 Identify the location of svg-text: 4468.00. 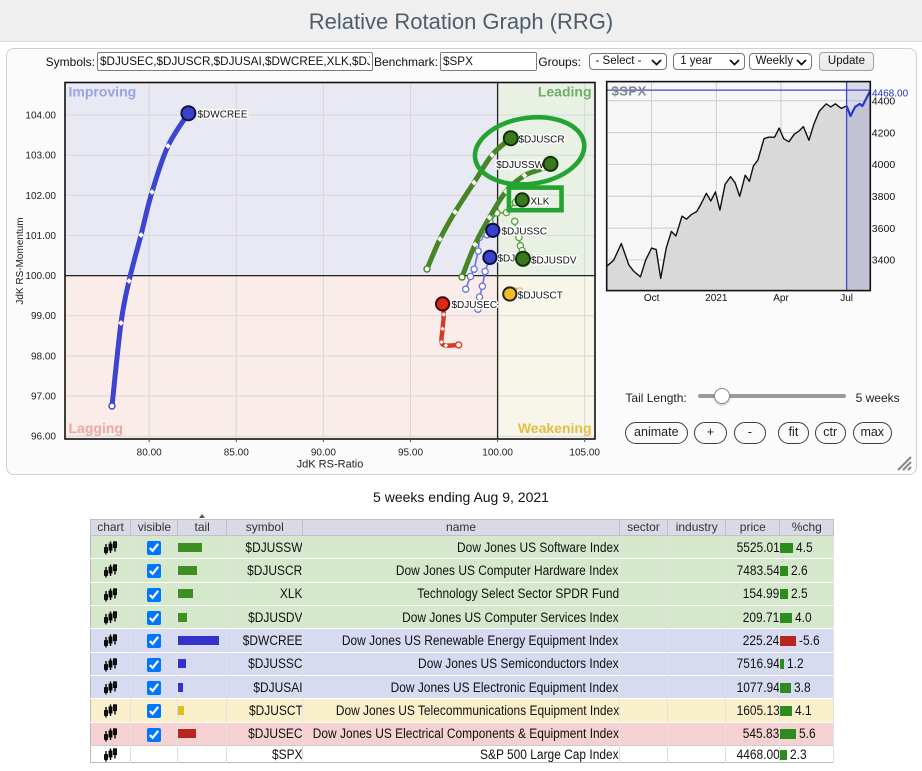
(890, 94).